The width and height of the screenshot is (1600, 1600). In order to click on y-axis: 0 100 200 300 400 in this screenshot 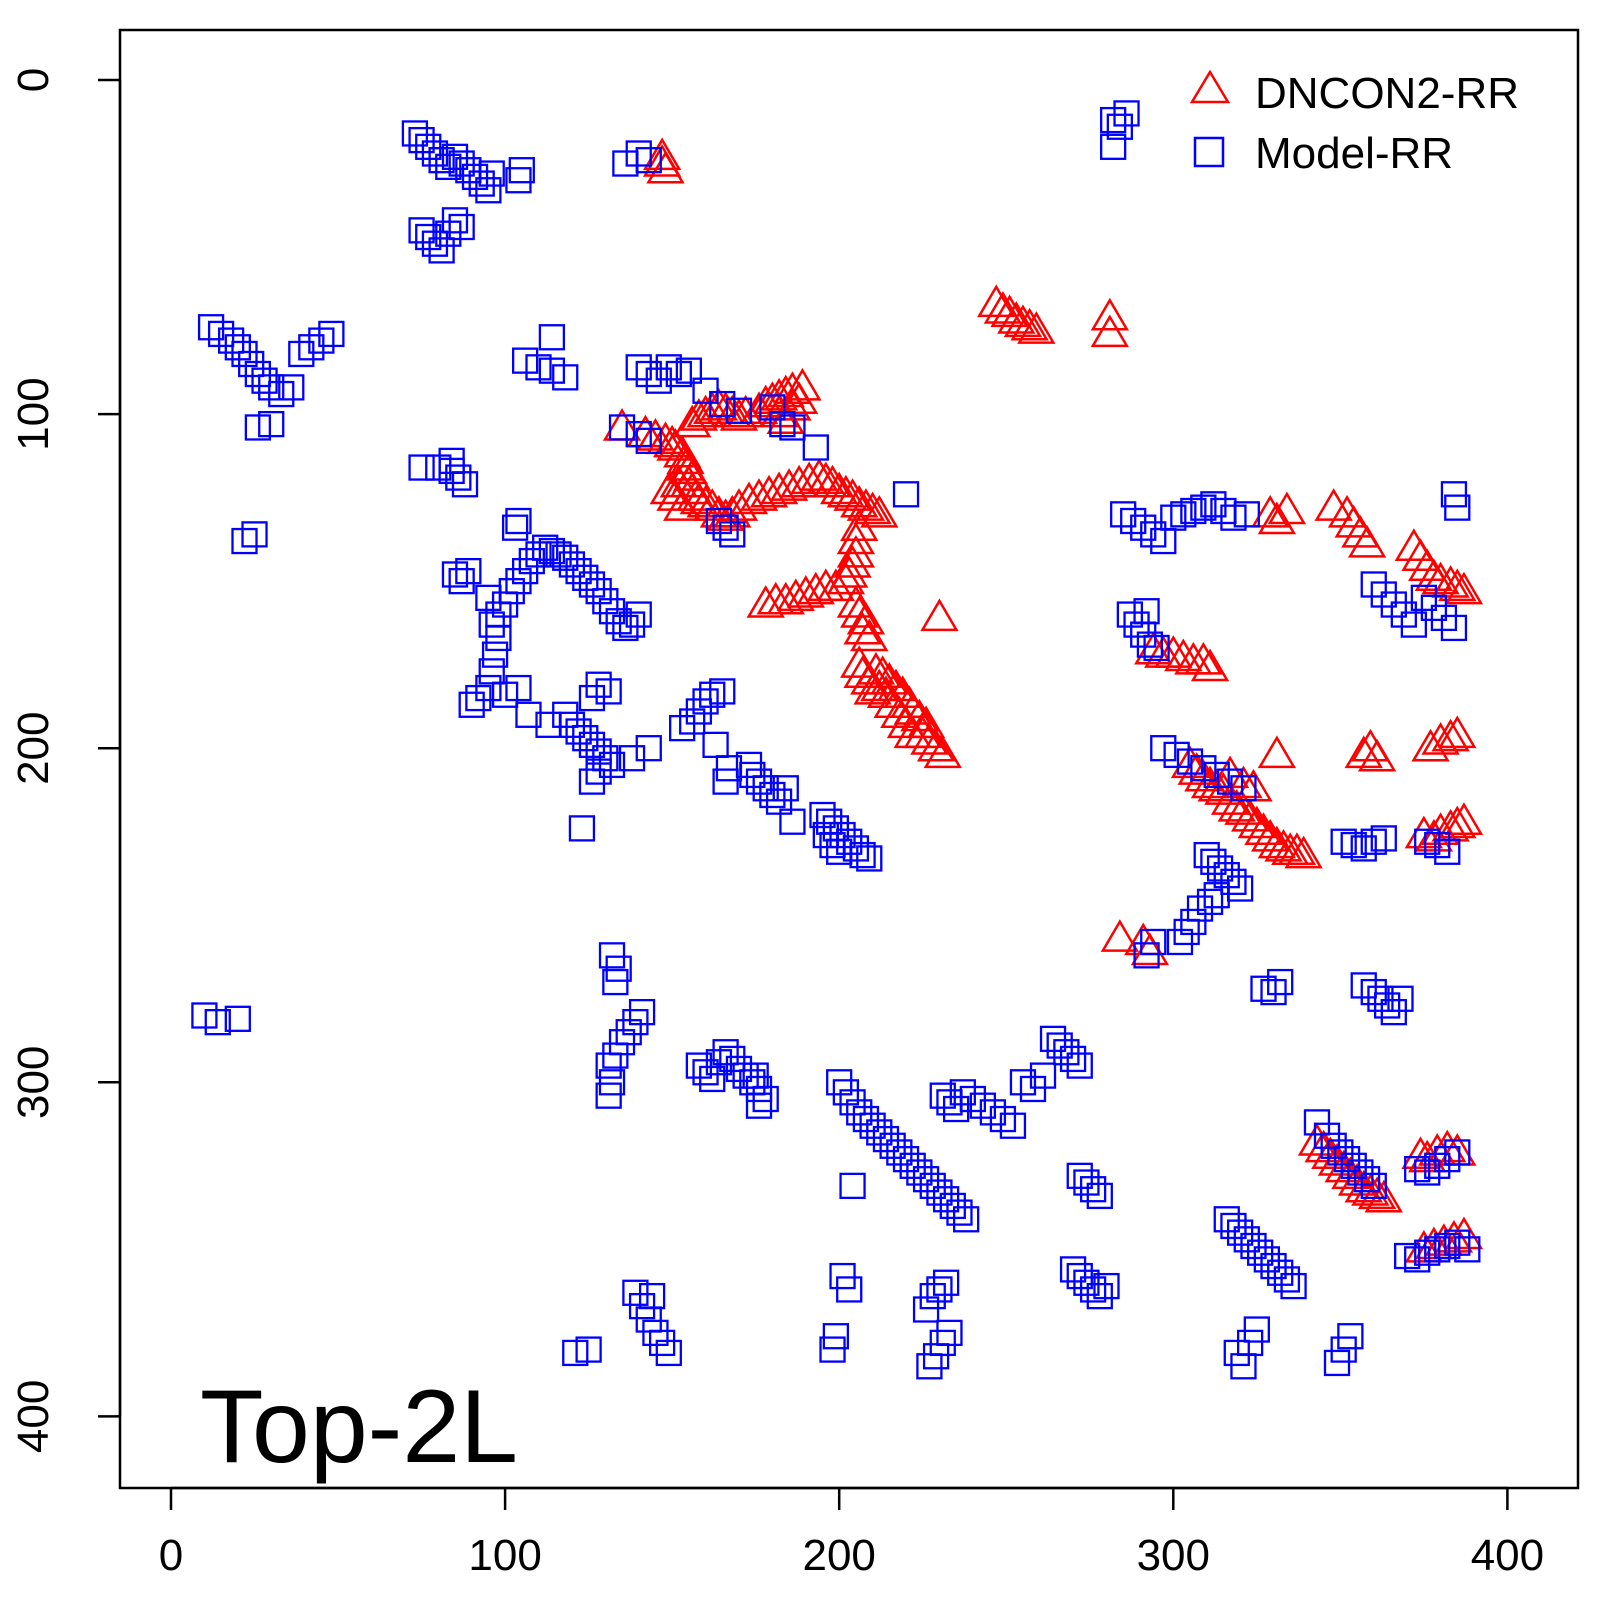, I will do `click(65, 760)`.